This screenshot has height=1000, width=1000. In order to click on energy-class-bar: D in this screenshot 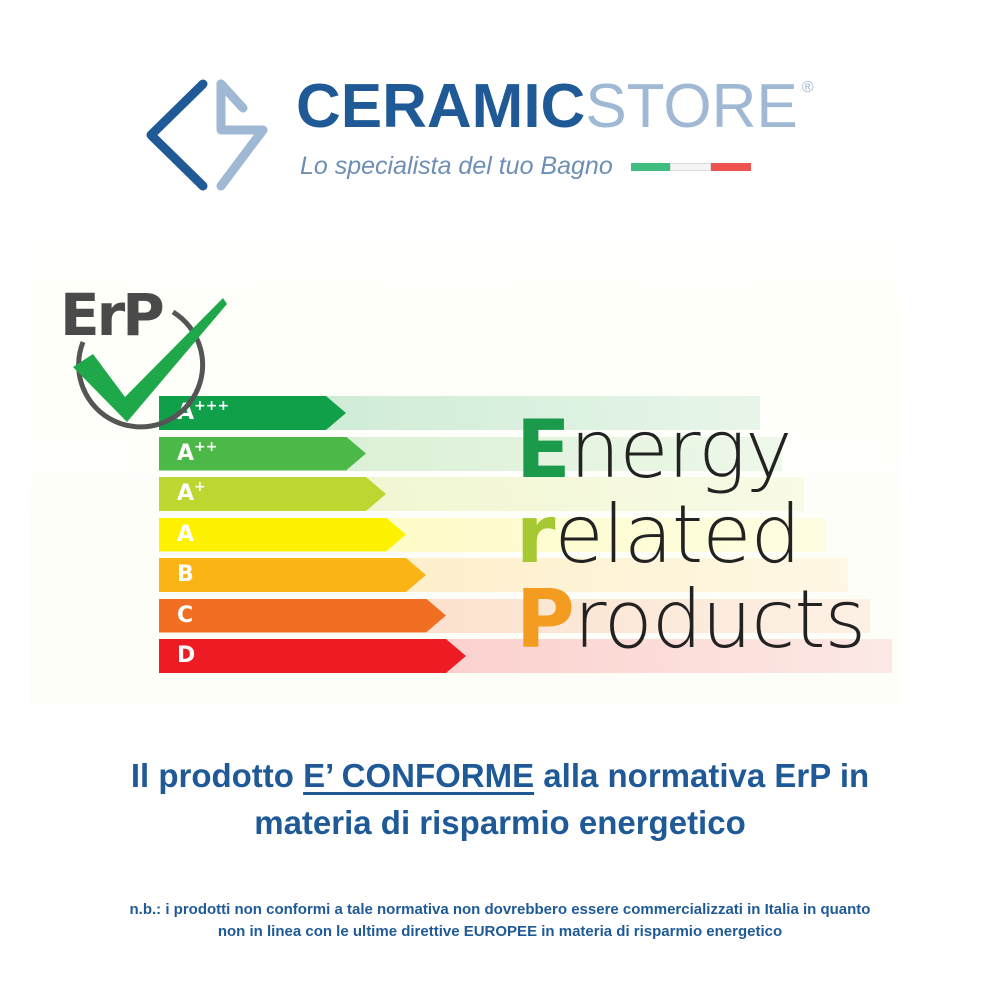, I will do `click(312, 656)`.